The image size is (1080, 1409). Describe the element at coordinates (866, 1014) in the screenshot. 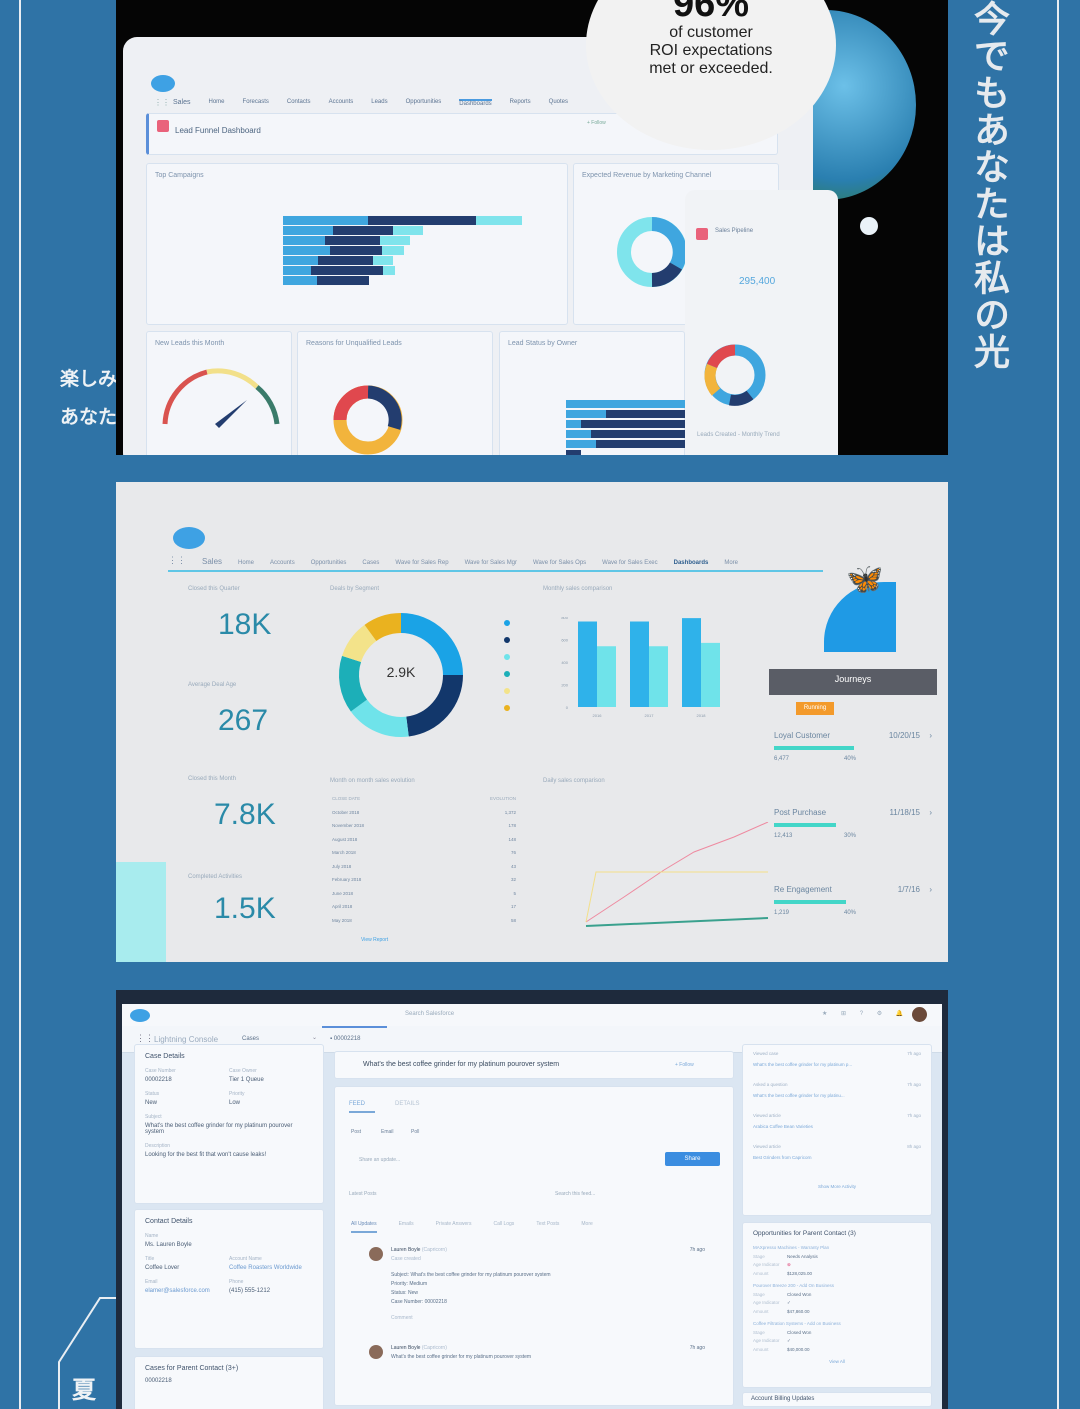

I see `header-icons: ★ ⊞ ? ⚙ 🔔` at that location.